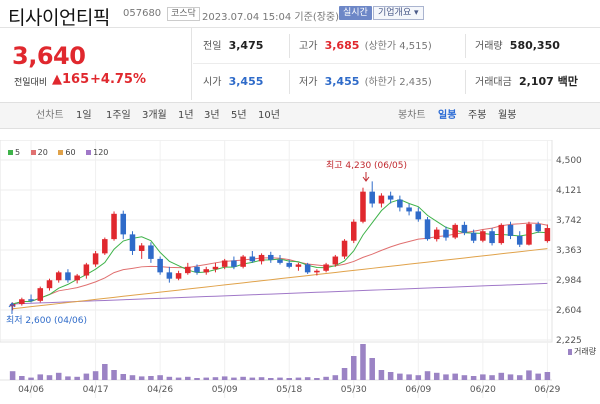 The image size is (600, 404). What do you see at coordinates (365, 82) in the screenshot?
I see `low-cell: 저가 3,455 (하한가 2,435)` at bounding box center [365, 82].